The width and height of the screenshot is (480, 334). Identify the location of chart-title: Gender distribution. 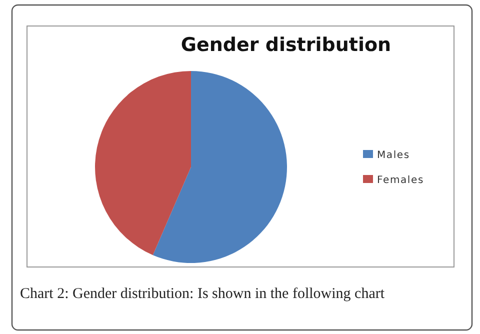
(286, 45).